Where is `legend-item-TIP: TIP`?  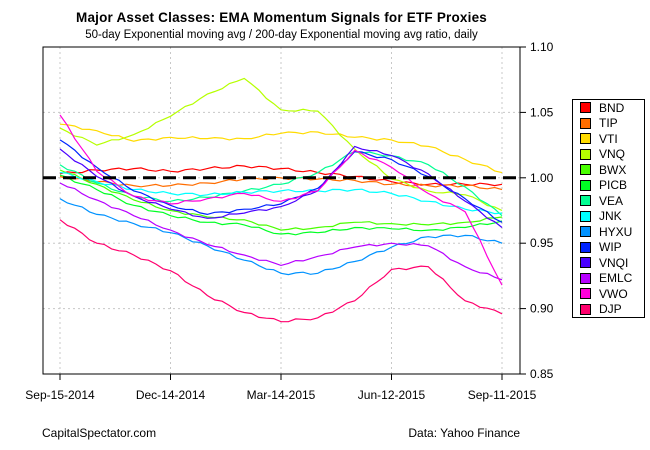 legend-item-TIP: TIP is located at coordinates (612, 124).